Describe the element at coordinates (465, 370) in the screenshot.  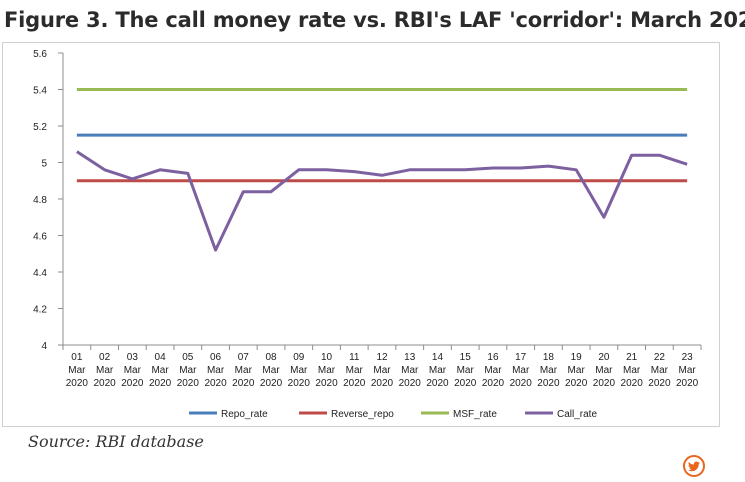
I see `x-tick-label: 15 Mar 2020` at that location.